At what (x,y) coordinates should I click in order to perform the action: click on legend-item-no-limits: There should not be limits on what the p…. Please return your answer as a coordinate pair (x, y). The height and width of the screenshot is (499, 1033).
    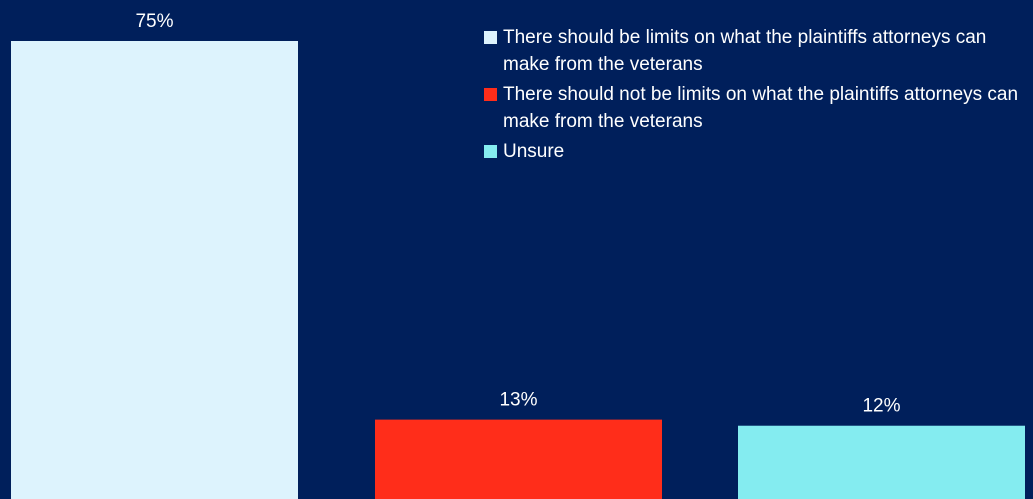
    Looking at the image, I should click on (756, 108).